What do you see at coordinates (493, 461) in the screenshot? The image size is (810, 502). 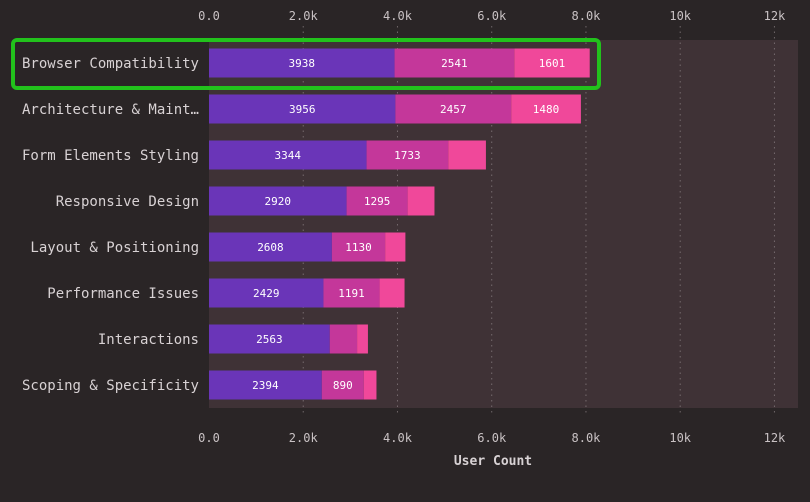 I see `x-axis-title: User Count` at bounding box center [493, 461].